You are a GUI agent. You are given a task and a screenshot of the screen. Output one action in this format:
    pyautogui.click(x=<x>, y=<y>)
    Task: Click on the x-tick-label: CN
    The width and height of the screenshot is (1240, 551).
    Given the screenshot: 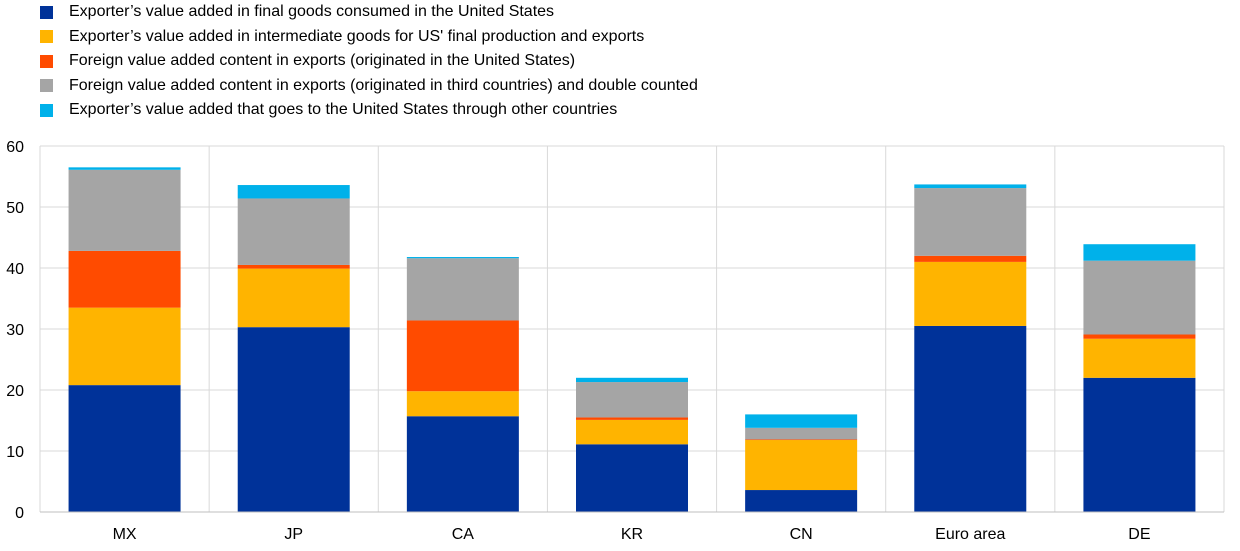 What is the action you would take?
    pyautogui.click(x=801, y=534)
    